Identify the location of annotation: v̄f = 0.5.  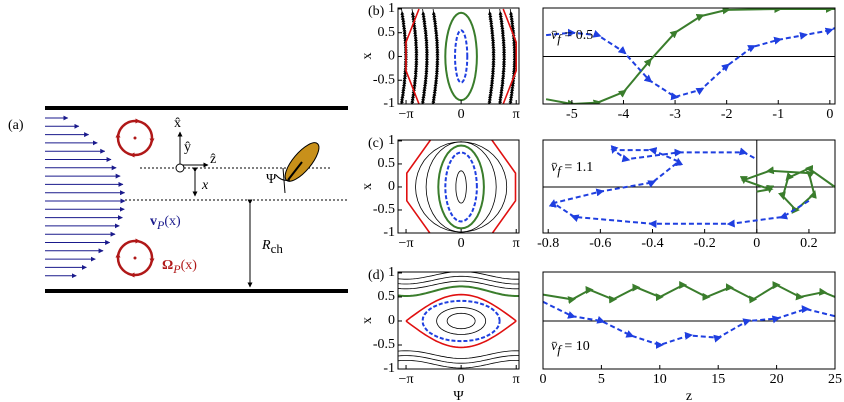
(572, 37).